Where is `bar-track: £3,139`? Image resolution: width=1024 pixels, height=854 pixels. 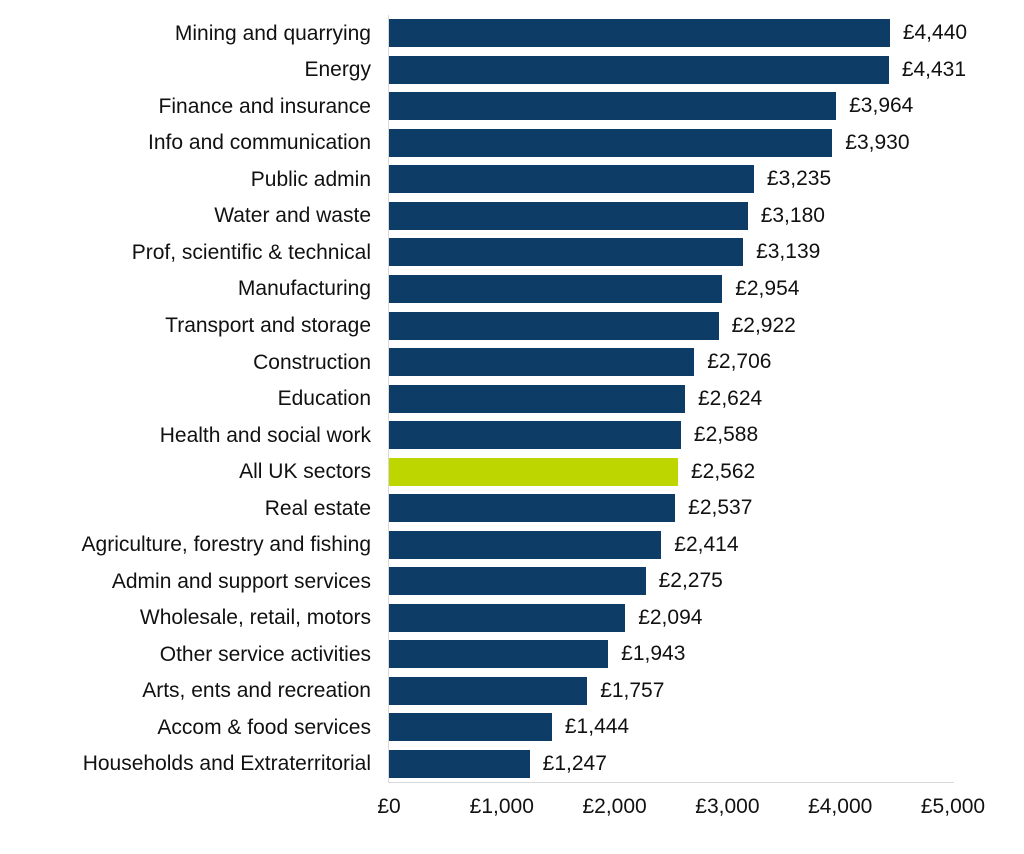 bar-track: £3,139 is located at coordinates (671, 252).